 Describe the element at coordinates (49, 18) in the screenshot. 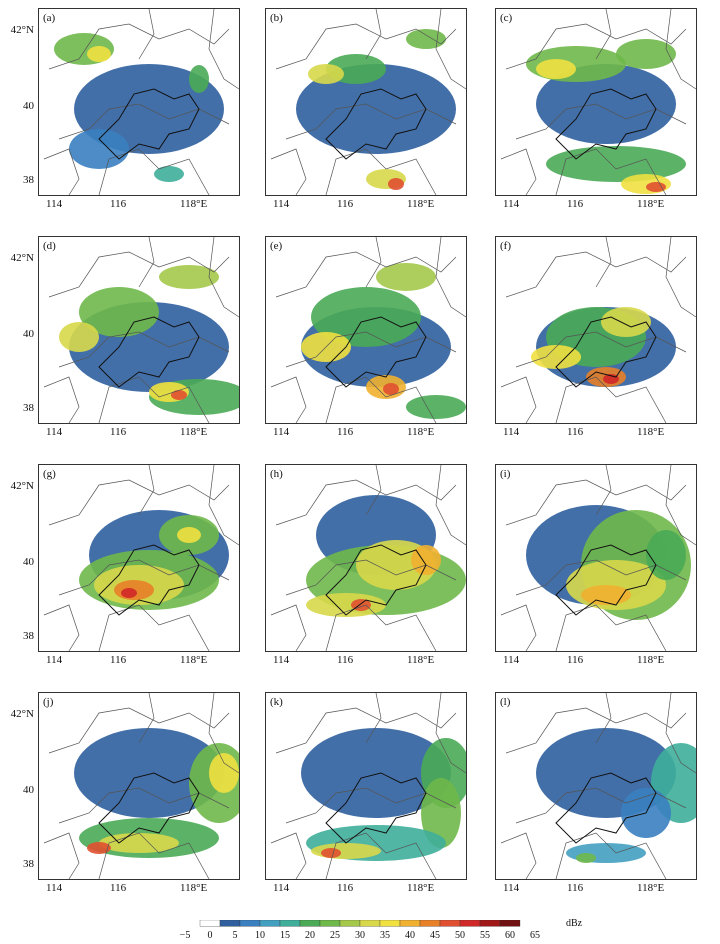

I see `panel-label: (a)` at that location.